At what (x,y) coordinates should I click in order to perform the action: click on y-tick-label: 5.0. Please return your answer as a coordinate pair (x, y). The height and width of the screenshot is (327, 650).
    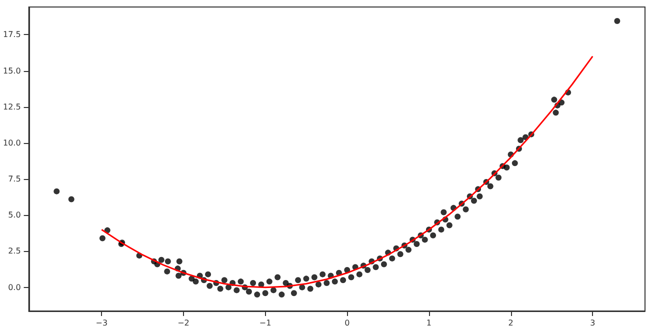
    Looking at the image, I should click on (14, 215).